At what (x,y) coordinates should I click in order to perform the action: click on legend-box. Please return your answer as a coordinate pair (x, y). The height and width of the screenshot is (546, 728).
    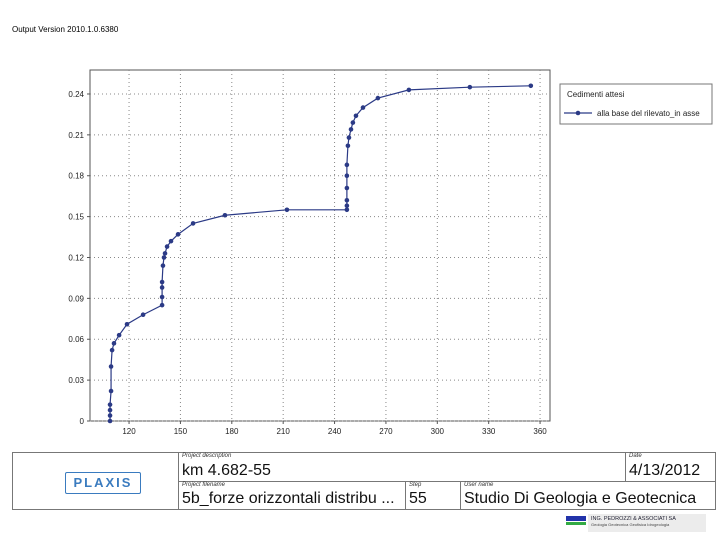
    Looking at the image, I should click on (636, 104).